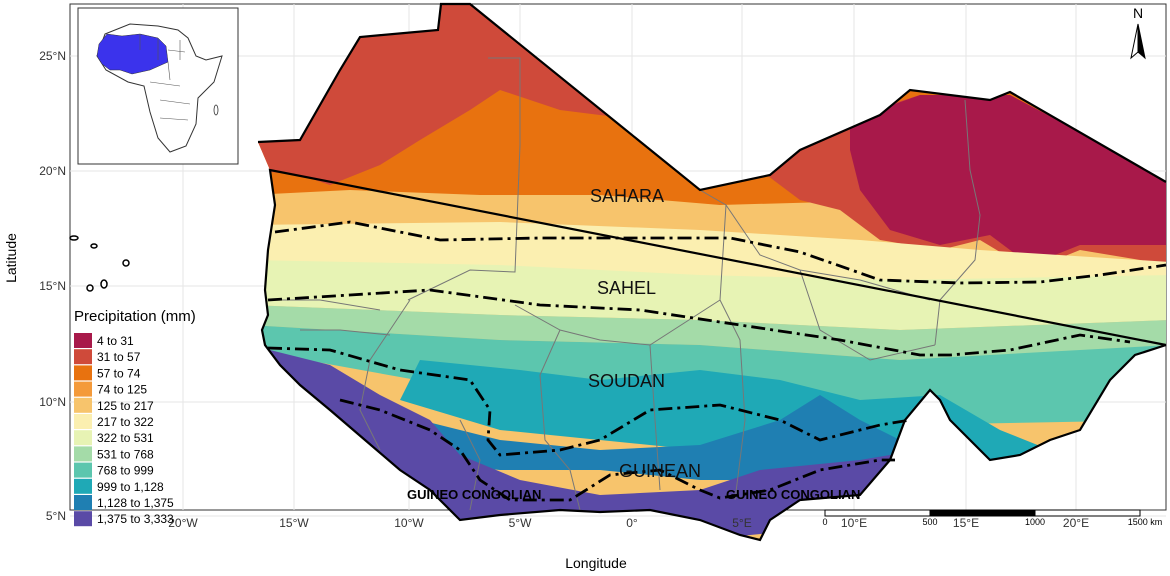 The image size is (1170, 576). What do you see at coordinates (1145, 522) in the screenshot?
I see `svg-text: 1500 km` at bounding box center [1145, 522].